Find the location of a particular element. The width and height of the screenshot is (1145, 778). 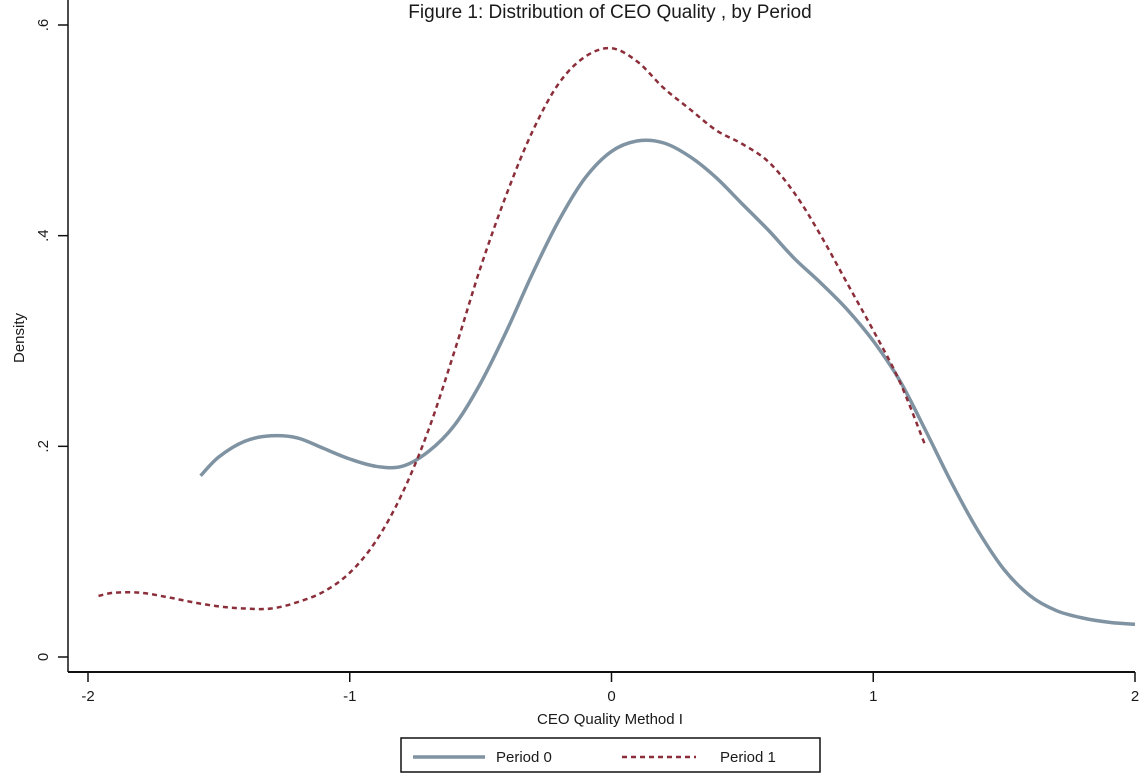

y-tick-label: .4 is located at coordinates (43, 235).